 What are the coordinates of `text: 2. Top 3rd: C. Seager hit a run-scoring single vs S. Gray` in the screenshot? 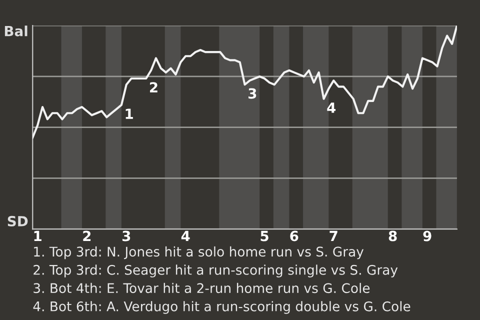 It's located at (216, 271).